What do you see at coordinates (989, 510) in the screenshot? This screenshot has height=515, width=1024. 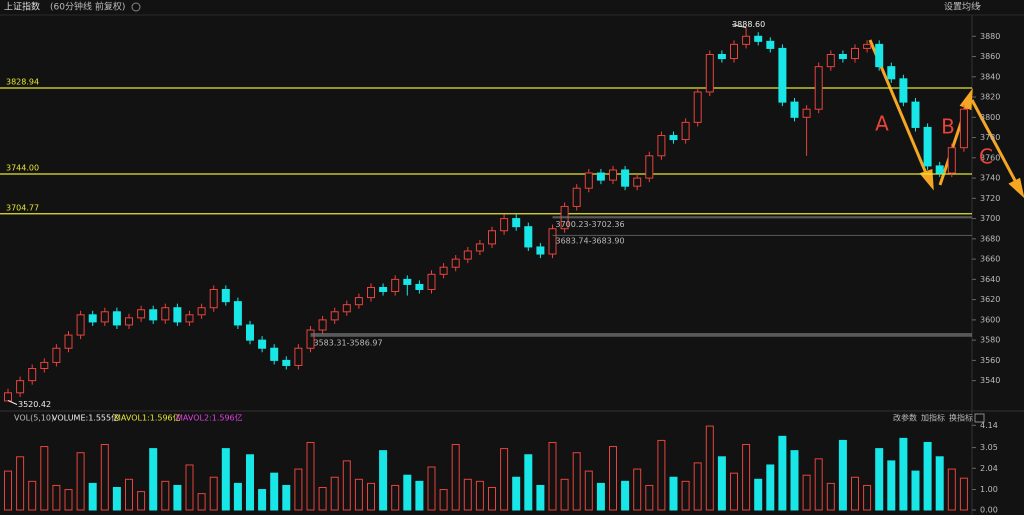 I see `y-tick-label: 0.00` at bounding box center [989, 510].